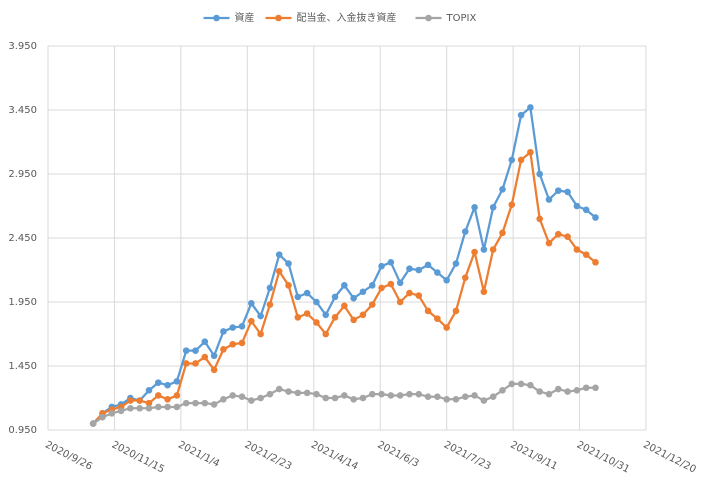 This screenshot has width=714, height=485. I want to click on legend-label: 配当金、入金抜き資産, so click(347, 17).